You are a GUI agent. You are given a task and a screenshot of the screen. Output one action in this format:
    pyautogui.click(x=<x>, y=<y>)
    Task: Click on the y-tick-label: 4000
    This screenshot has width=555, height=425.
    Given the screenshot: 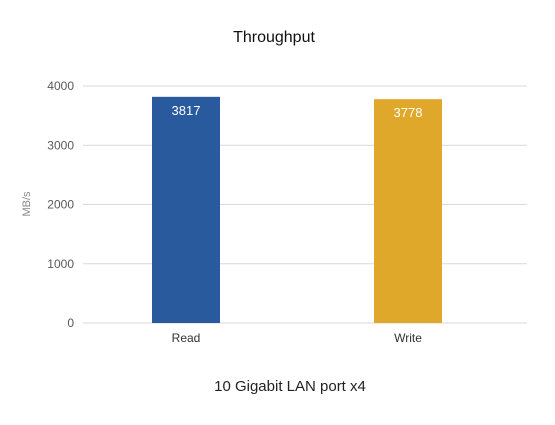 What is the action you would take?
    pyautogui.click(x=60, y=86)
    